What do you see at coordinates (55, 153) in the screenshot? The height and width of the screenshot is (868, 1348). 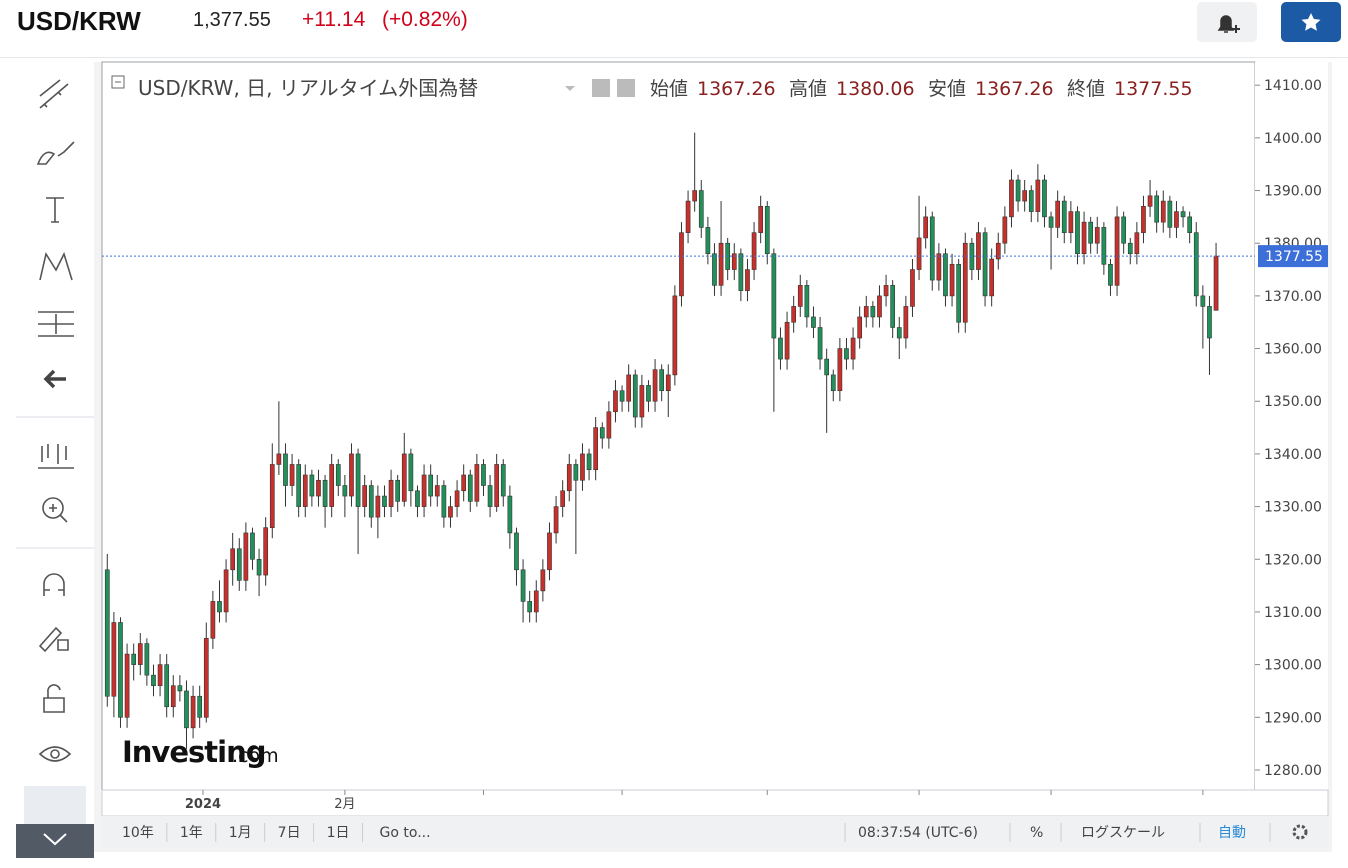 I see `brush-tool` at bounding box center [55, 153].